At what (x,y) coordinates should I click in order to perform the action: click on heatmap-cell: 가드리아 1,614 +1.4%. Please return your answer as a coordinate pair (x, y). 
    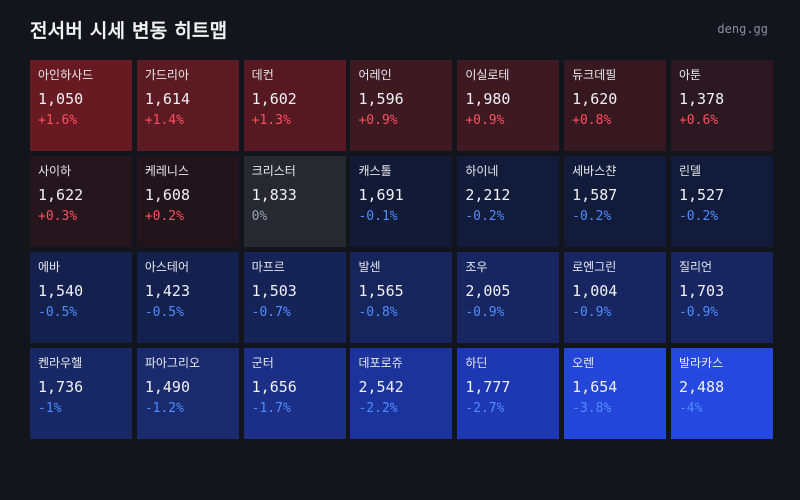
    Looking at the image, I should click on (187, 105).